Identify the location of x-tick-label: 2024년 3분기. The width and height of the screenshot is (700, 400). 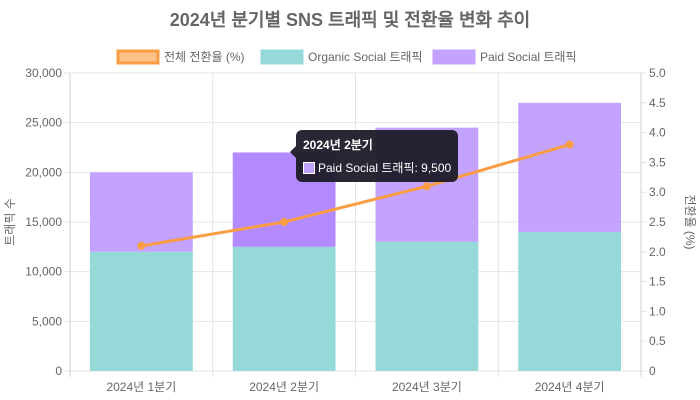
(427, 387).